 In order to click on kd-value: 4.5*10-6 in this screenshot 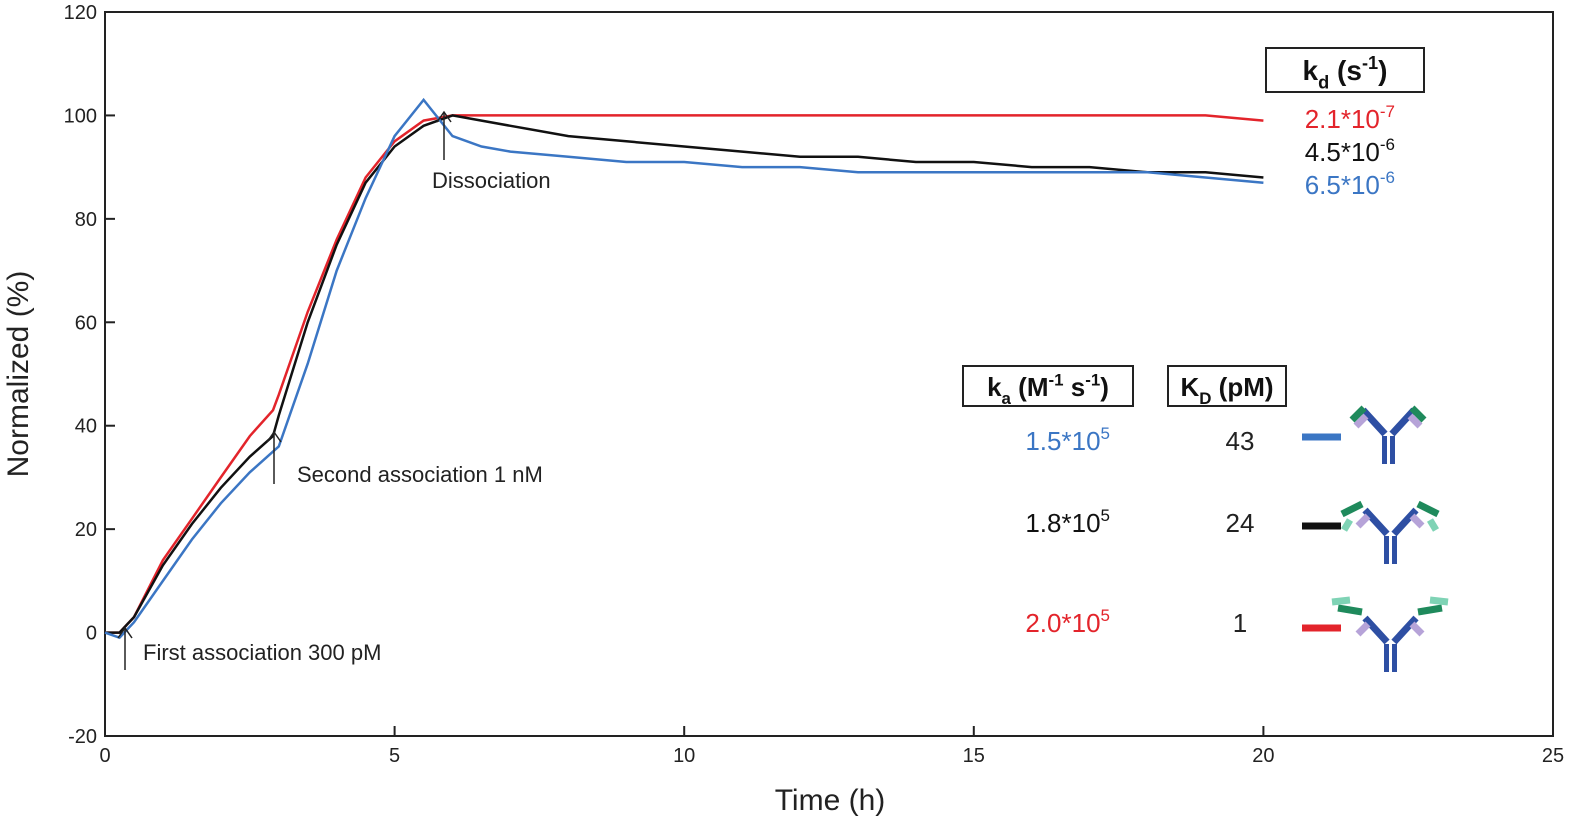, I will do `click(1350, 151)`.